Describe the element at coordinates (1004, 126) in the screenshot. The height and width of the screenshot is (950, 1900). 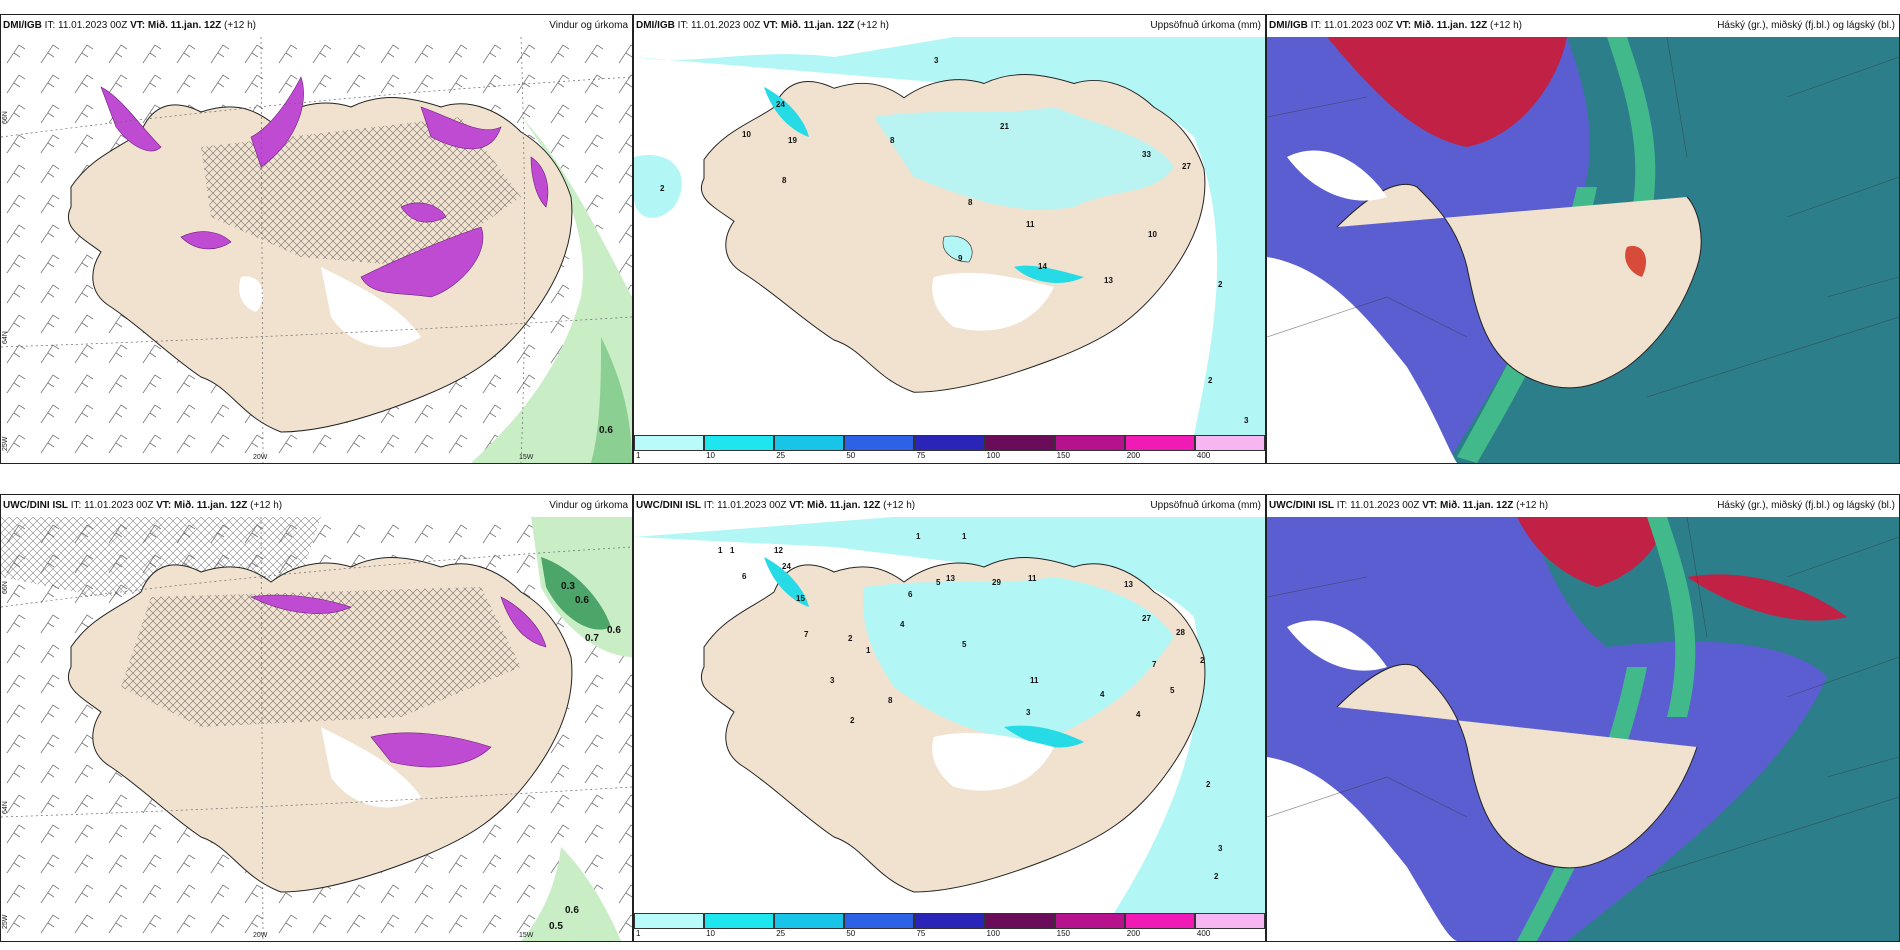
I see `precip-value: 21` at that location.